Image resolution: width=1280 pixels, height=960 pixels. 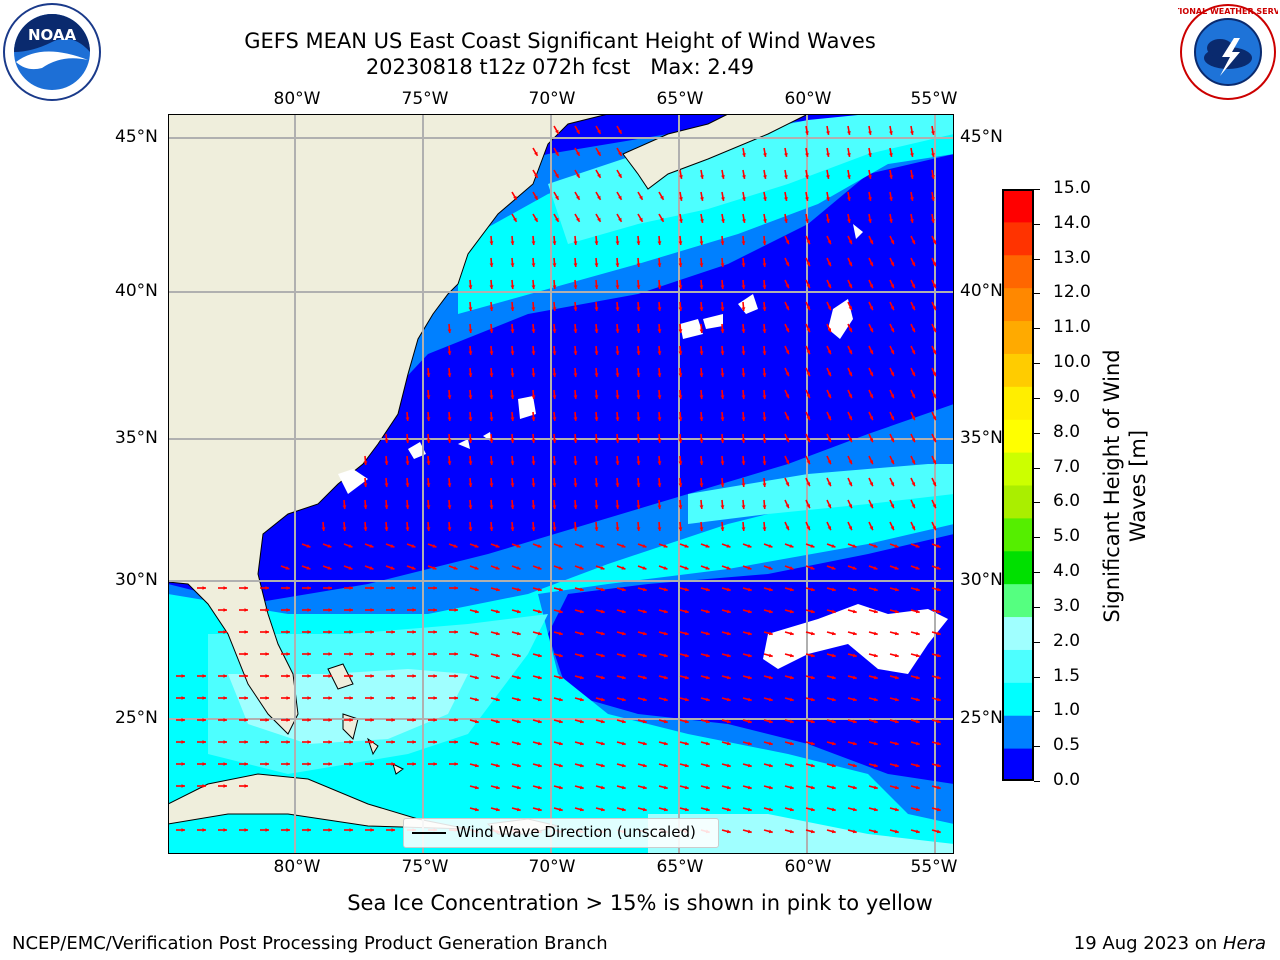 What do you see at coordinates (1072, 362) in the screenshot?
I see `colorbar-tick-label: 10.0` at bounding box center [1072, 362].